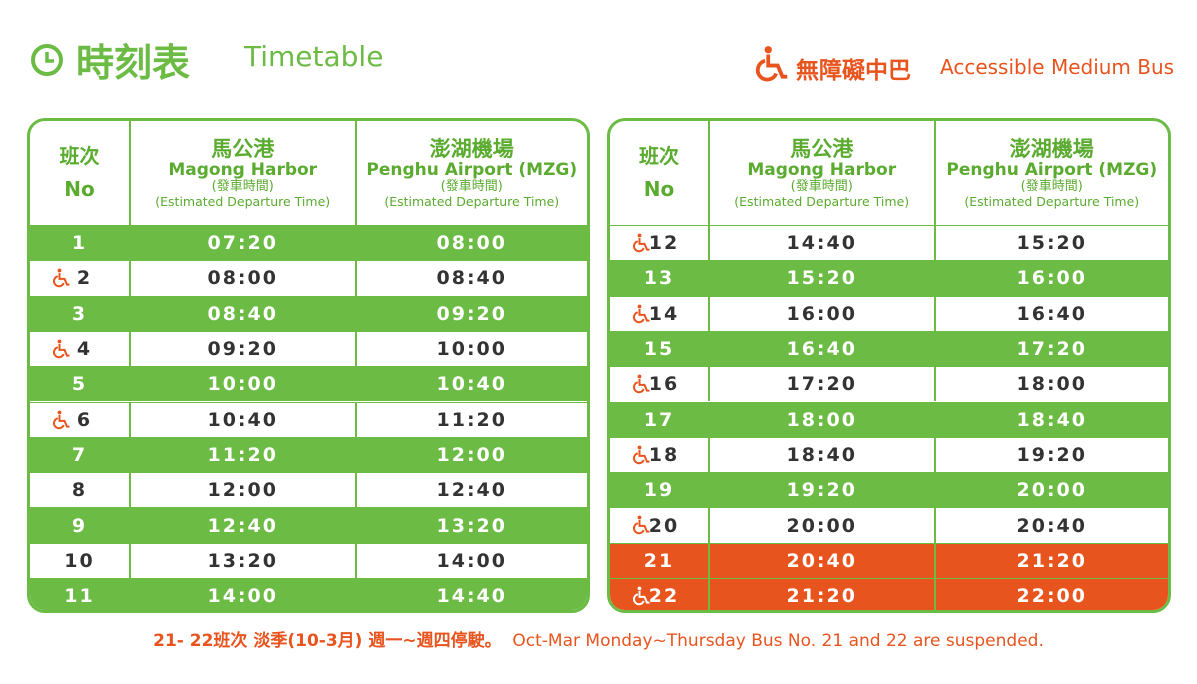 The width and height of the screenshot is (1197, 684). I want to click on table-cell: 14:00, so click(472, 561).